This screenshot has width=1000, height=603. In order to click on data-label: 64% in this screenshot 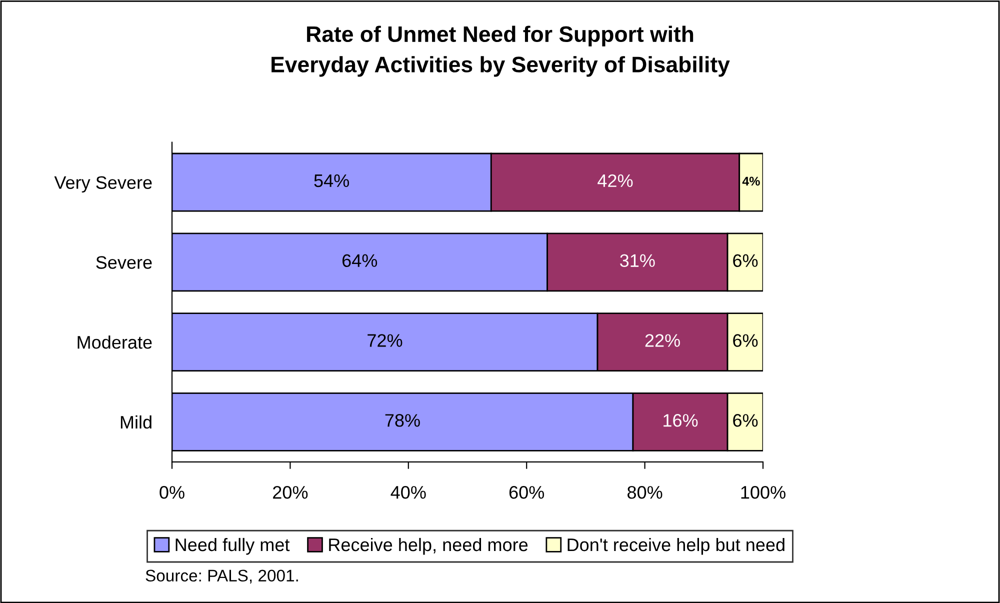, I will do `click(360, 260)`.